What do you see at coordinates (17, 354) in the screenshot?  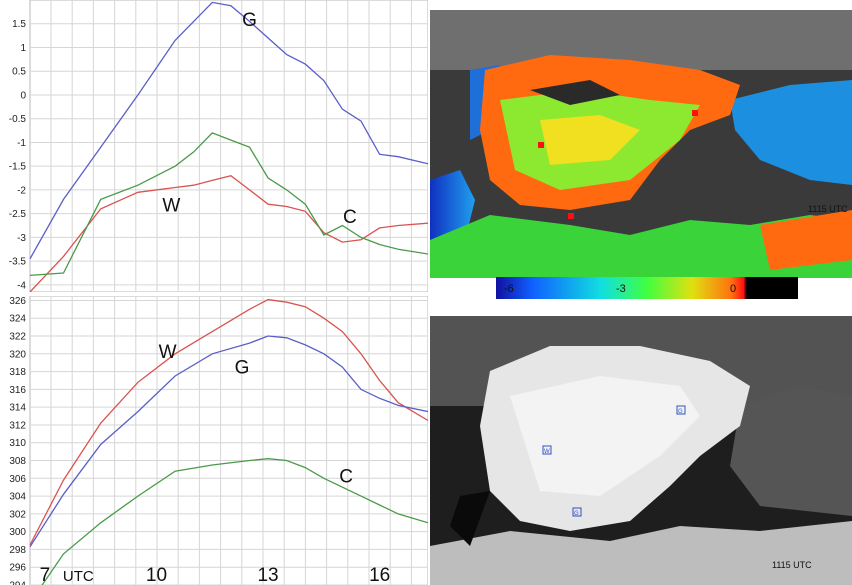 I see `bottom-y-tick-label: 320` at bounding box center [17, 354].